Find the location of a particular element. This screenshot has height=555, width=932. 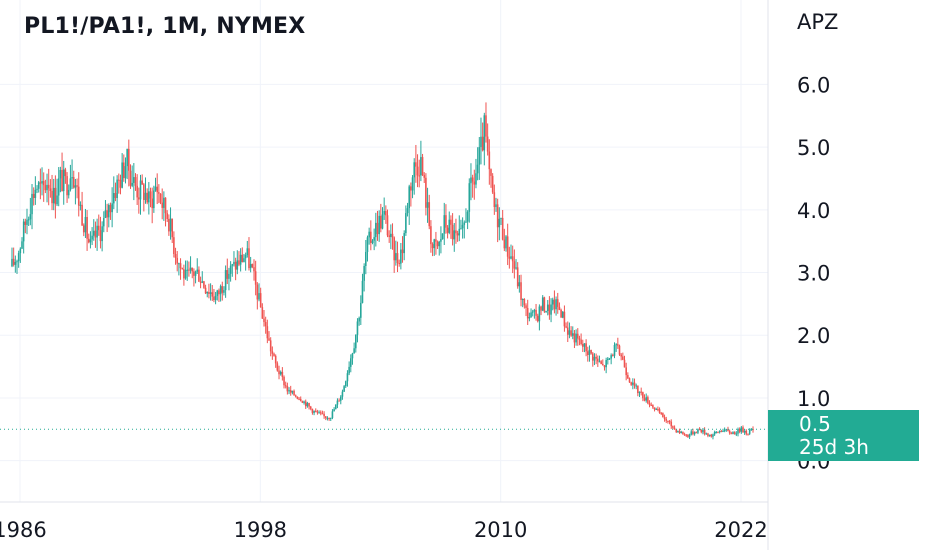

last-price-value: 0.5 is located at coordinates (815, 424).